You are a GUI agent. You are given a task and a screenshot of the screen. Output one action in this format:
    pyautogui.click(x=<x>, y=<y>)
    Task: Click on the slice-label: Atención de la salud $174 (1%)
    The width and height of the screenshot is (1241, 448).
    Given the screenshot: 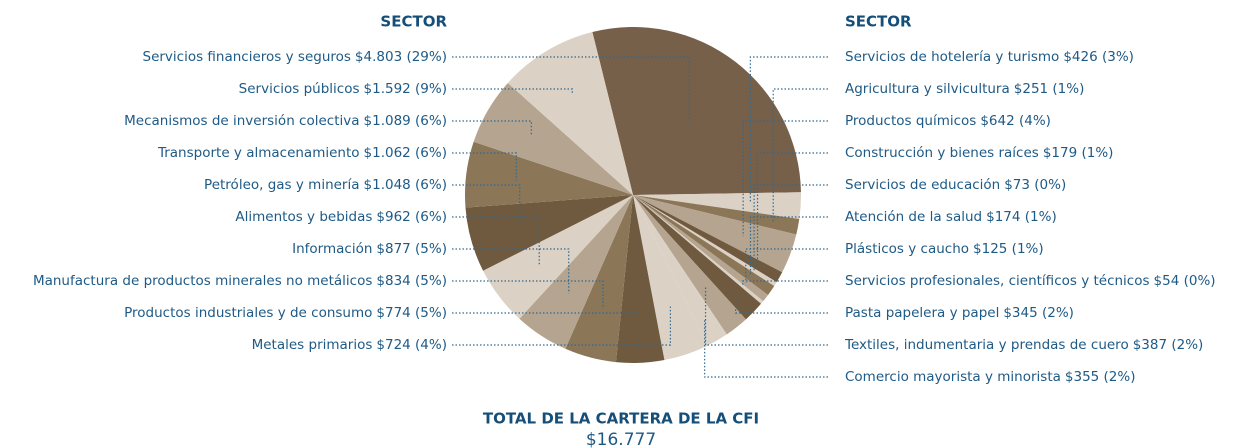 What is the action you would take?
    pyautogui.click(x=951, y=217)
    